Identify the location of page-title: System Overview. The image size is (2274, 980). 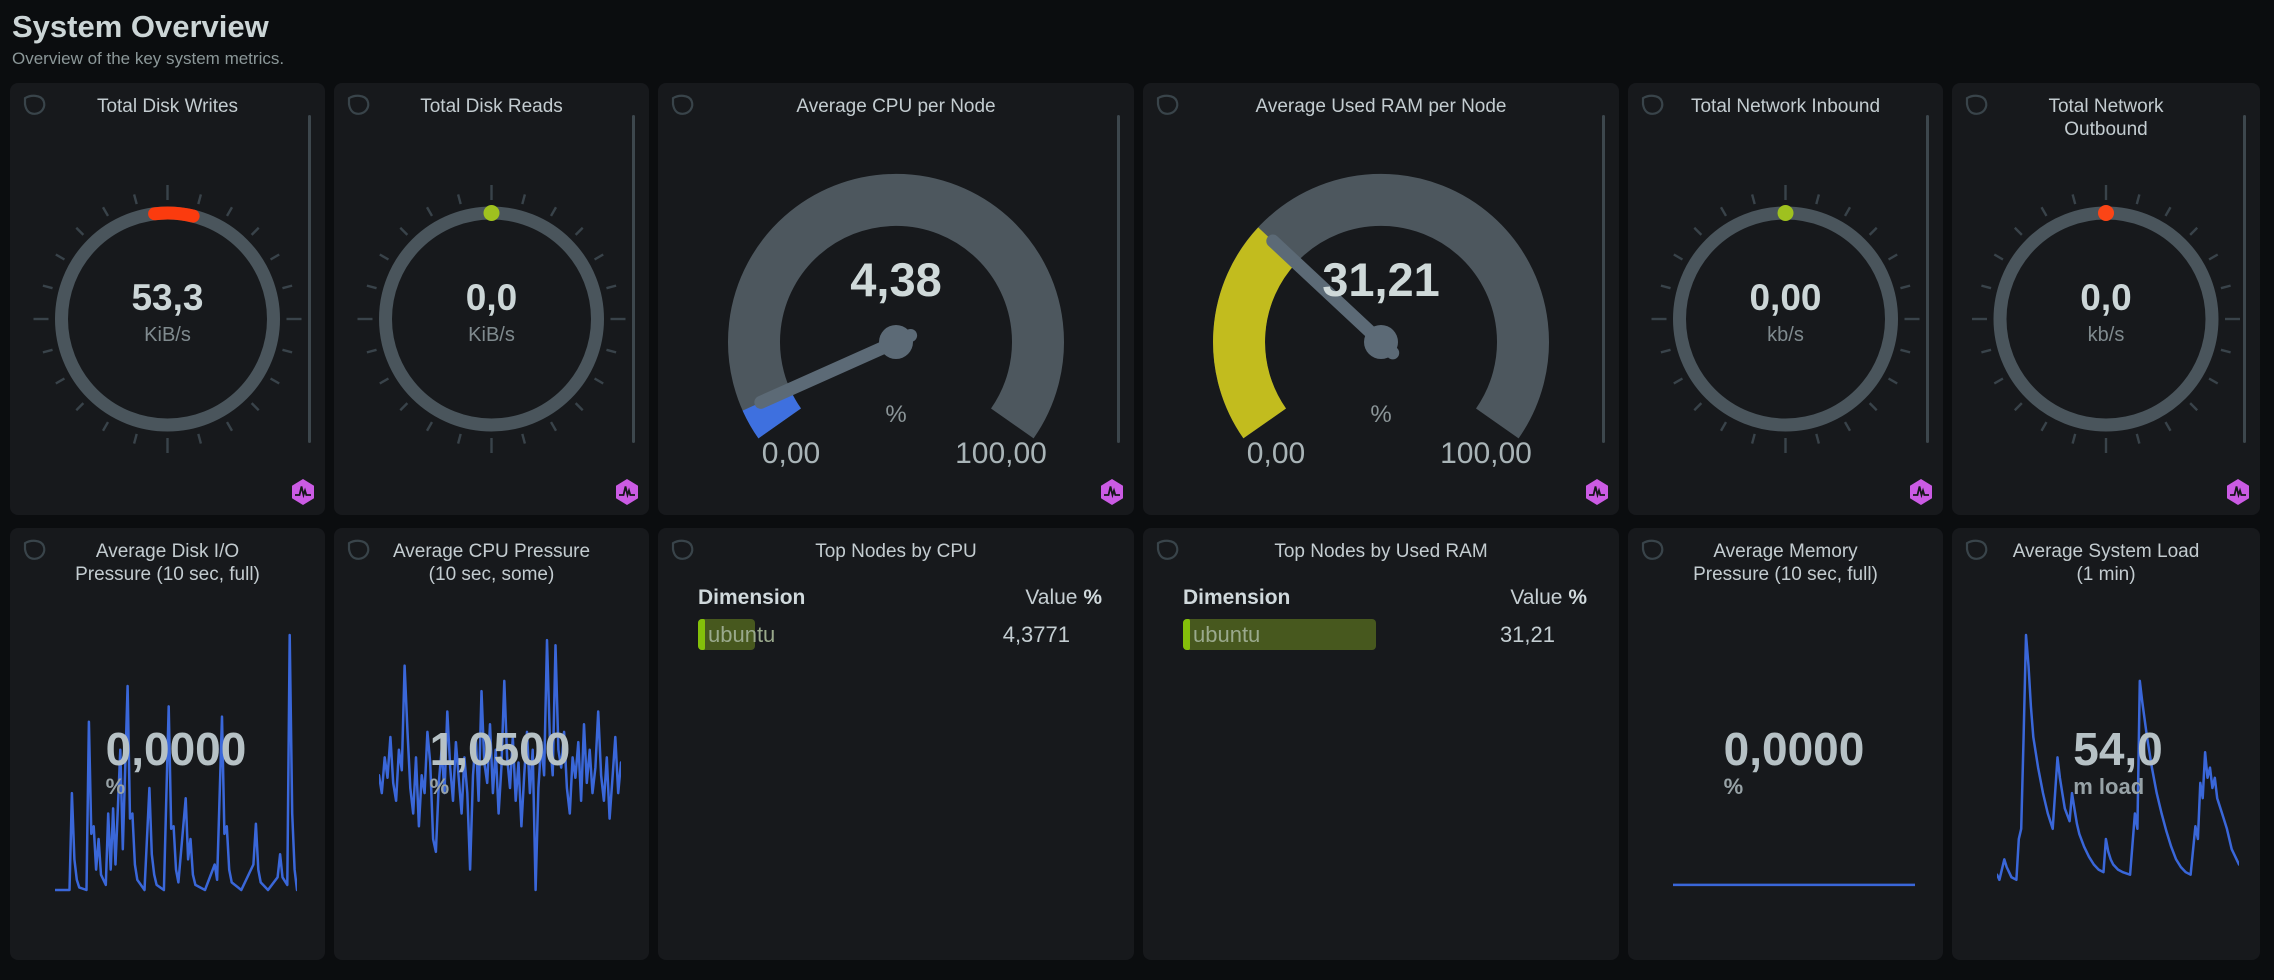
(140, 26).